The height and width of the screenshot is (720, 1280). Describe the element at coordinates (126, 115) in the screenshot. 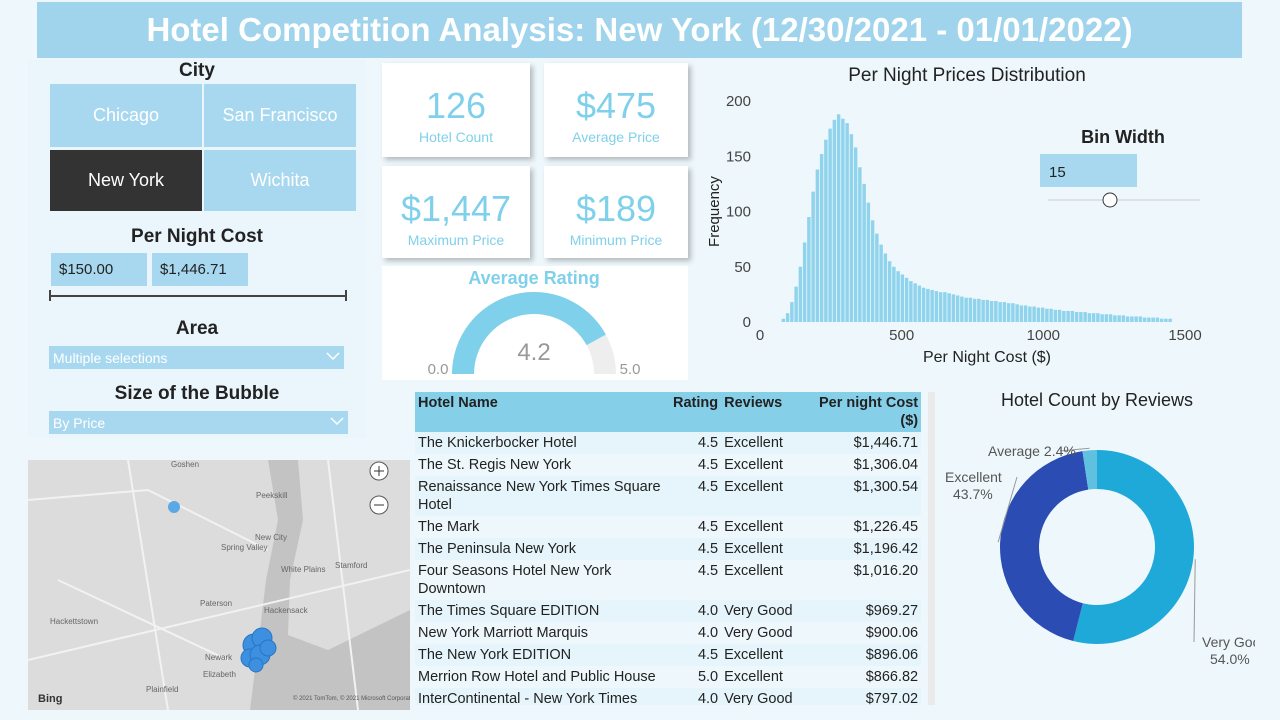

I see `city-tile: Chicago` at that location.